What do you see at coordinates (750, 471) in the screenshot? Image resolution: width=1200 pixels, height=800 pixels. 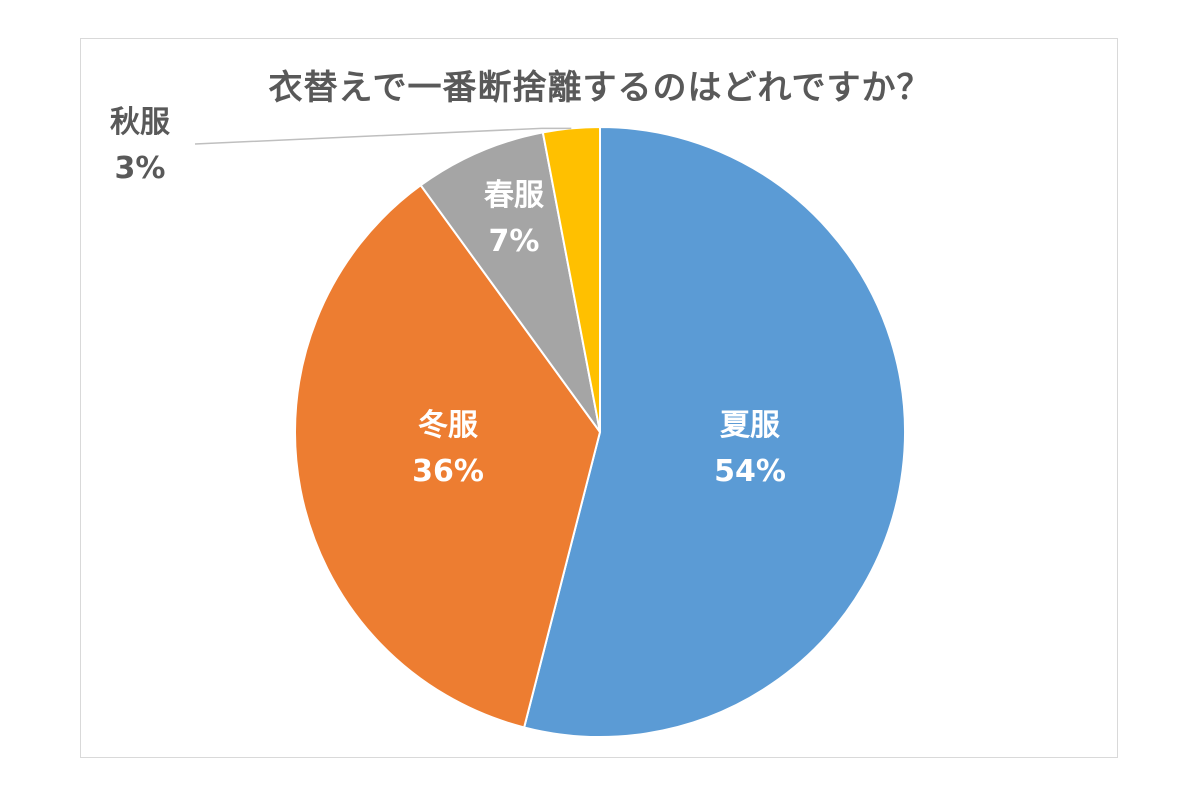 I see `slice-percent-0: 54%` at bounding box center [750, 471].